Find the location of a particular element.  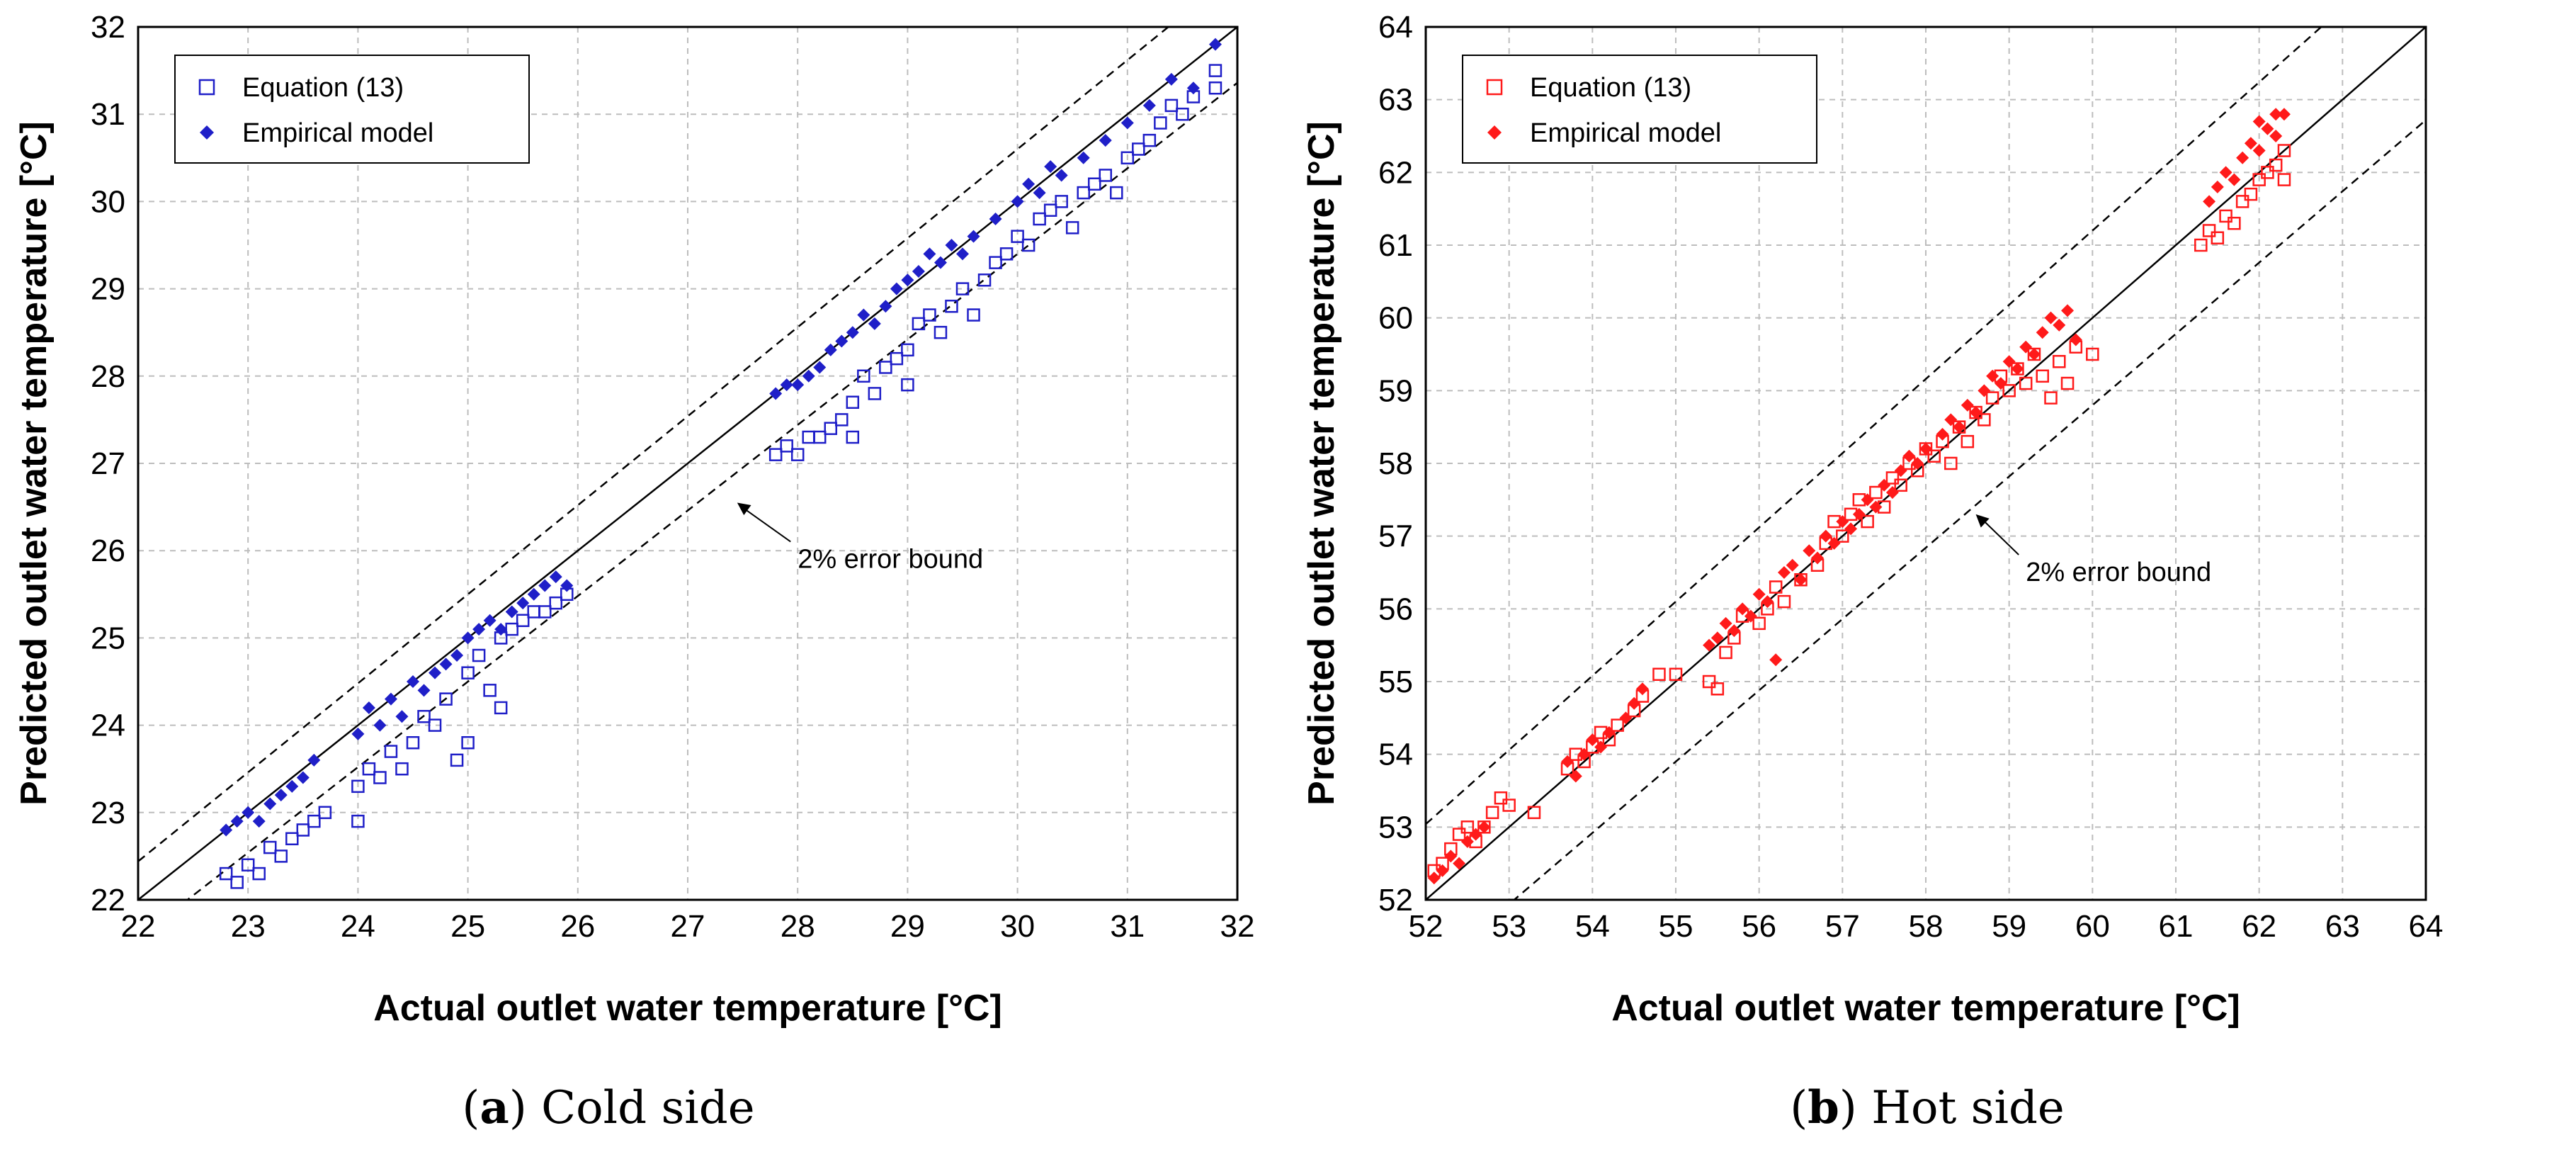

legend-box is located at coordinates (352, 109).